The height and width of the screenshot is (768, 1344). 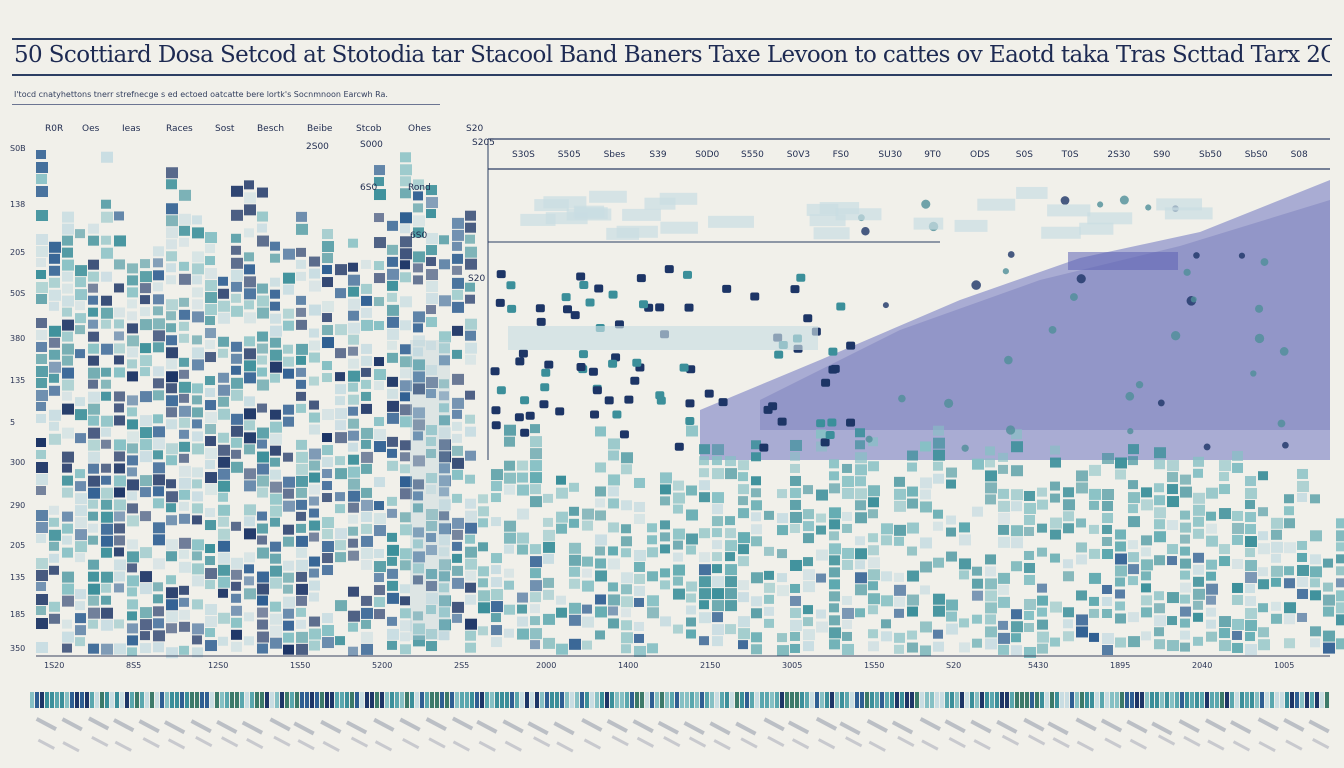 What do you see at coordinates (371, 145) in the screenshot?
I see `inner-label: S000` at bounding box center [371, 145].